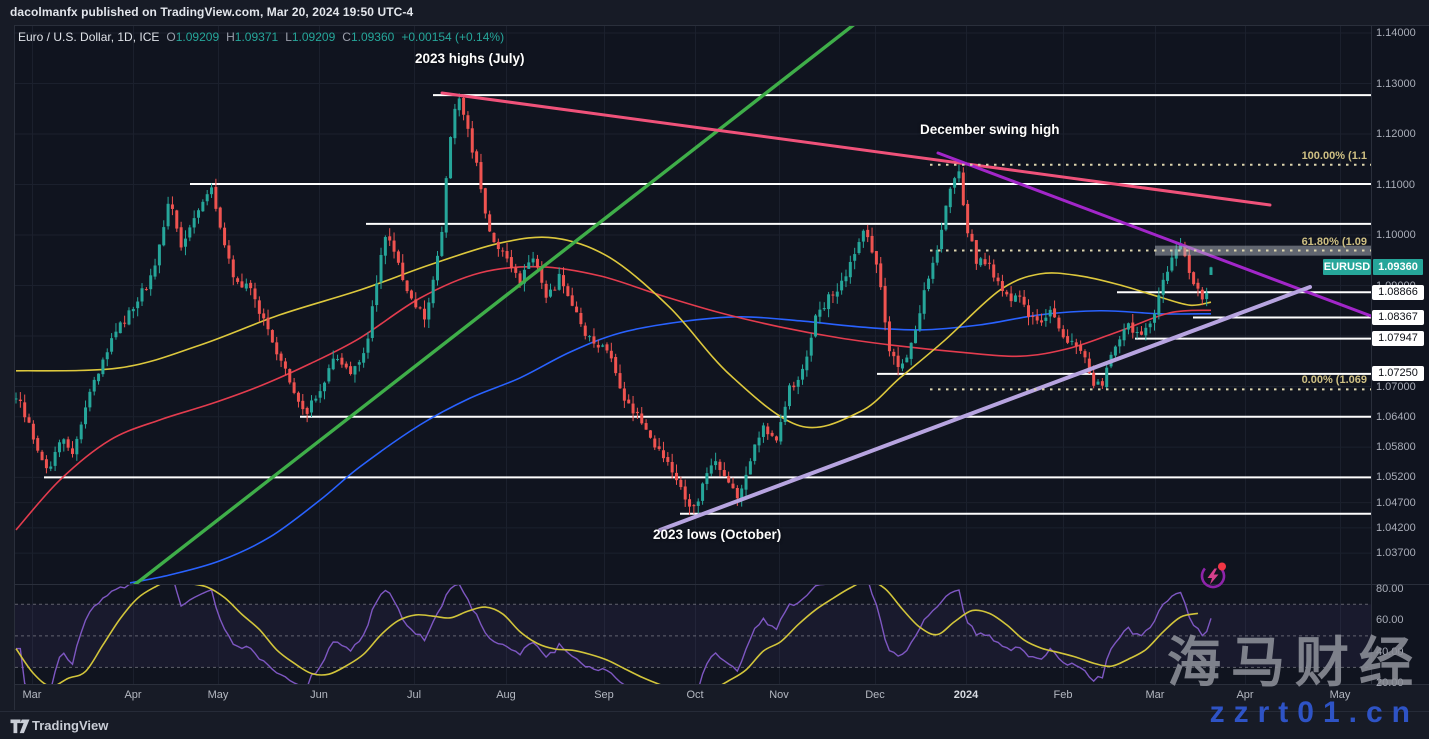  Describe the element at coordinates (1398, 339) in the screenshot. I see `price-level-label: 1.07947` at that location.